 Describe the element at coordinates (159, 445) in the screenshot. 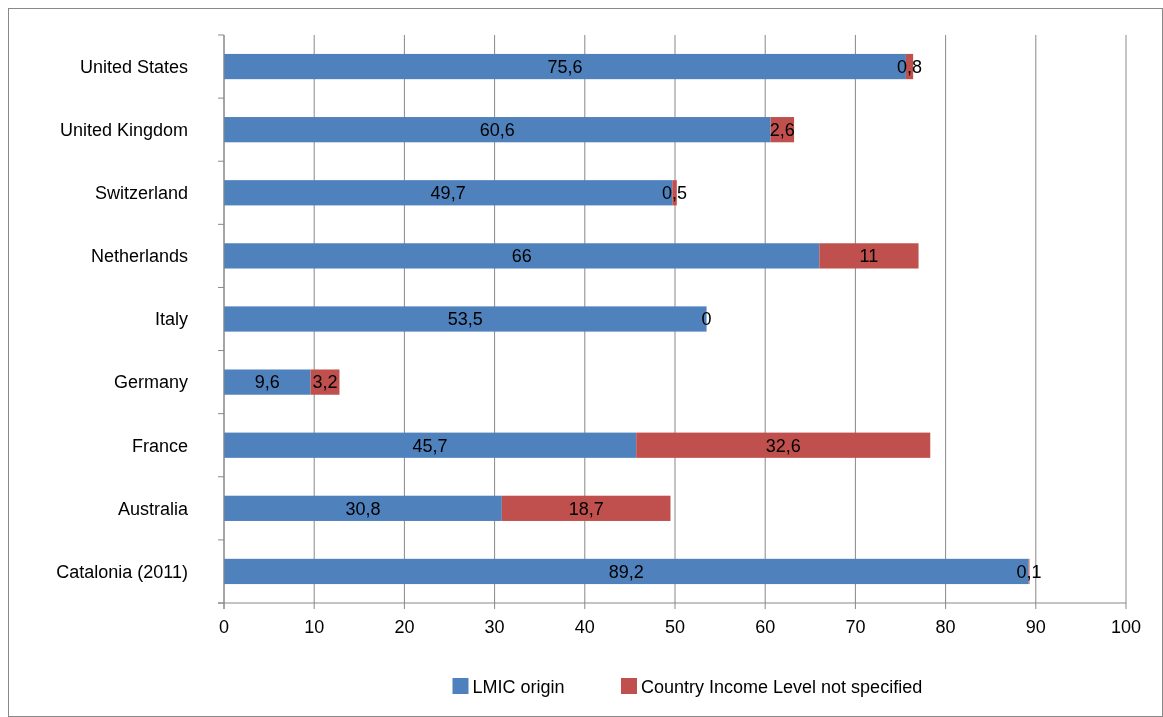

I see `y-tick-label: France` at that location.